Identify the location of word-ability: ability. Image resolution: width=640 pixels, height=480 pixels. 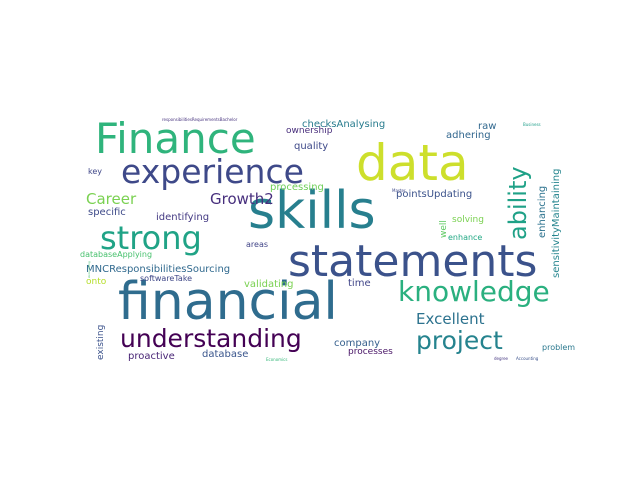
(518, 203).